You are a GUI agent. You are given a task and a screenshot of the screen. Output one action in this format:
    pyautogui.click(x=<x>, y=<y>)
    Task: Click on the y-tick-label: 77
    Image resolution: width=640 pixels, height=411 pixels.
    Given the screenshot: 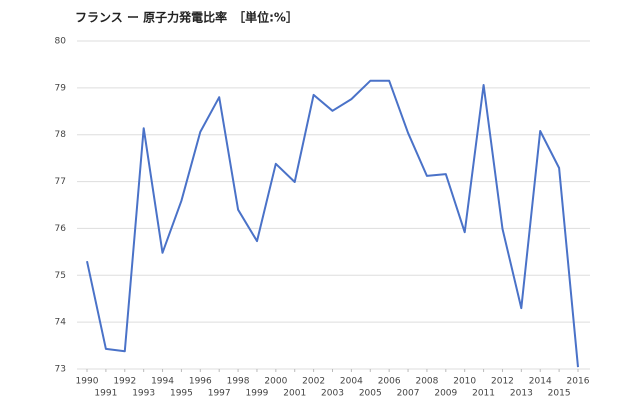 What is the action you would take?
    pyautogui.click(x=60, y=182)
    